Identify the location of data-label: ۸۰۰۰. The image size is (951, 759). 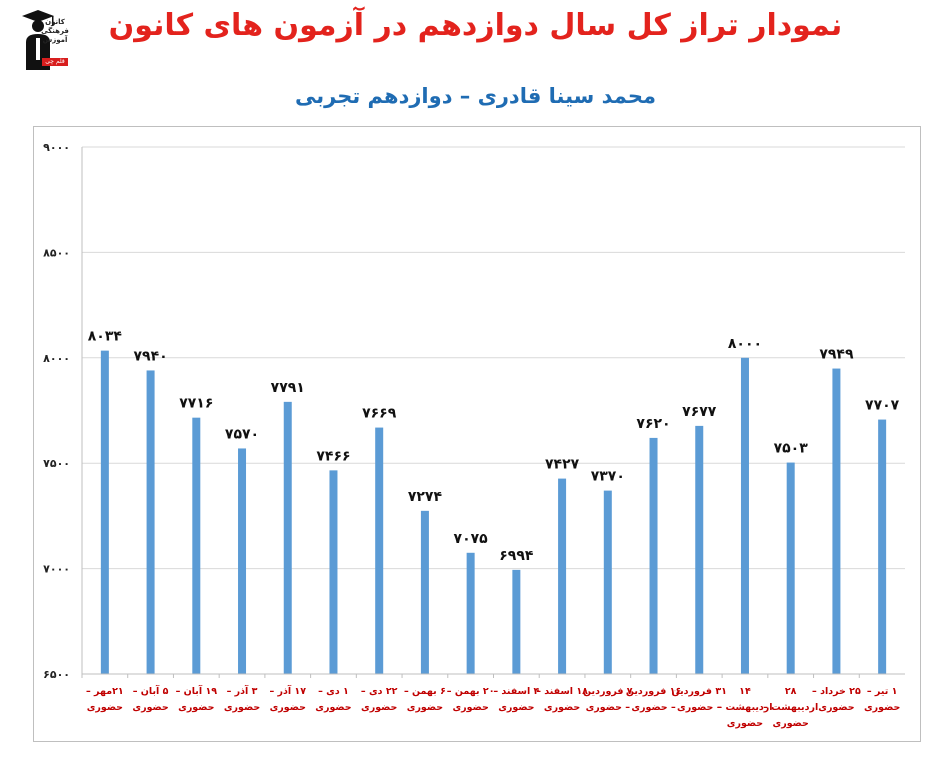
(745, 344).